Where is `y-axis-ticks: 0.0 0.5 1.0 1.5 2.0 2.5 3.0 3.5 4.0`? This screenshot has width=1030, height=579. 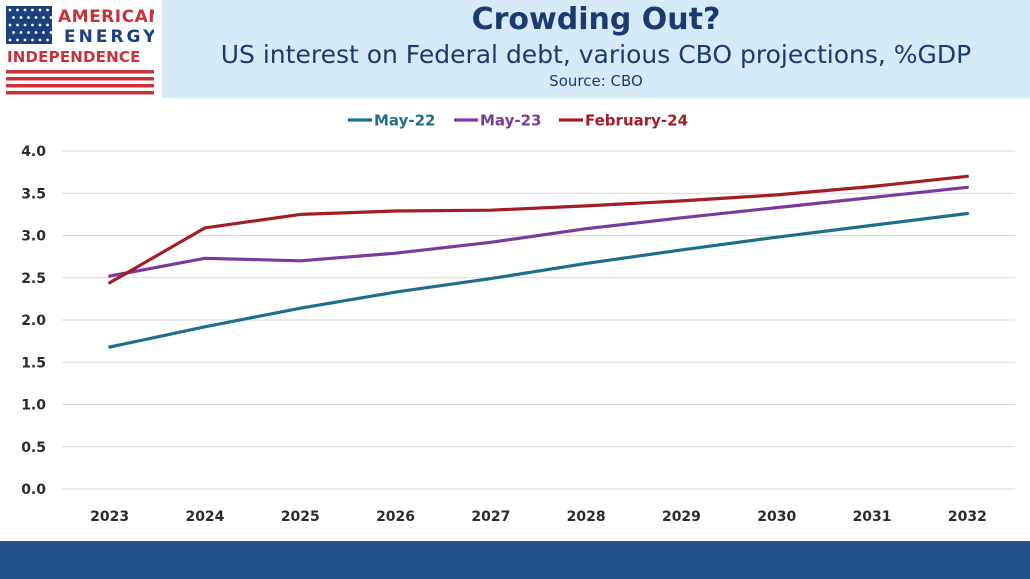
y-axis-ticks: 0.0 0.5 1.0 1.5 2.0 2.5 3.0 3.5 4.0 is located at coordinates (33, 321).